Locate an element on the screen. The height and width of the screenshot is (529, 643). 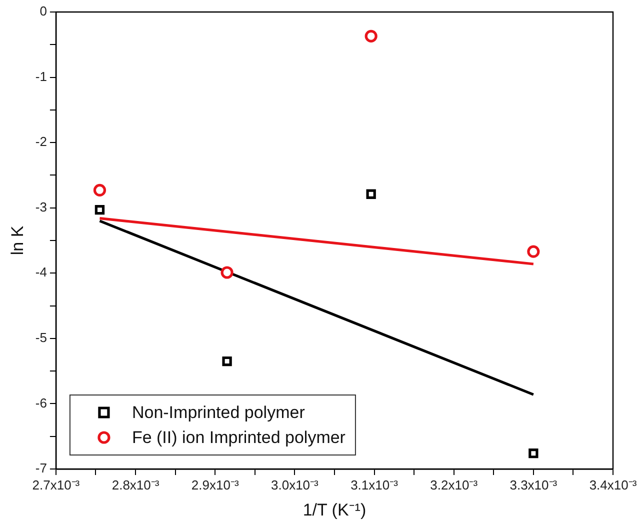
y-tick-label: -7 is located at coordinates (41, 468).